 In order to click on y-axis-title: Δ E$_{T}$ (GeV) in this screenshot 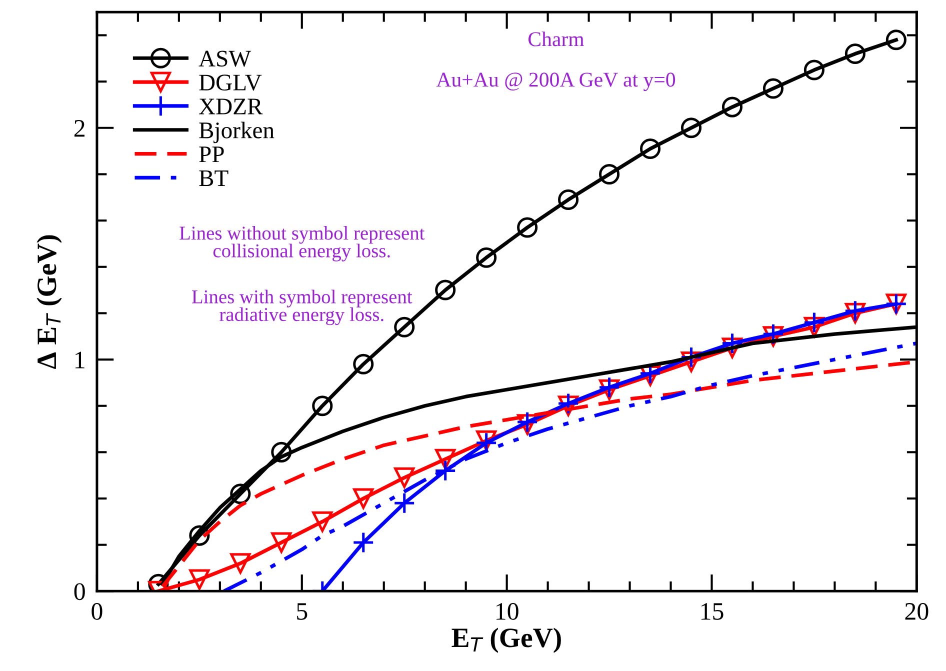, I will do `click(49, 302)`.